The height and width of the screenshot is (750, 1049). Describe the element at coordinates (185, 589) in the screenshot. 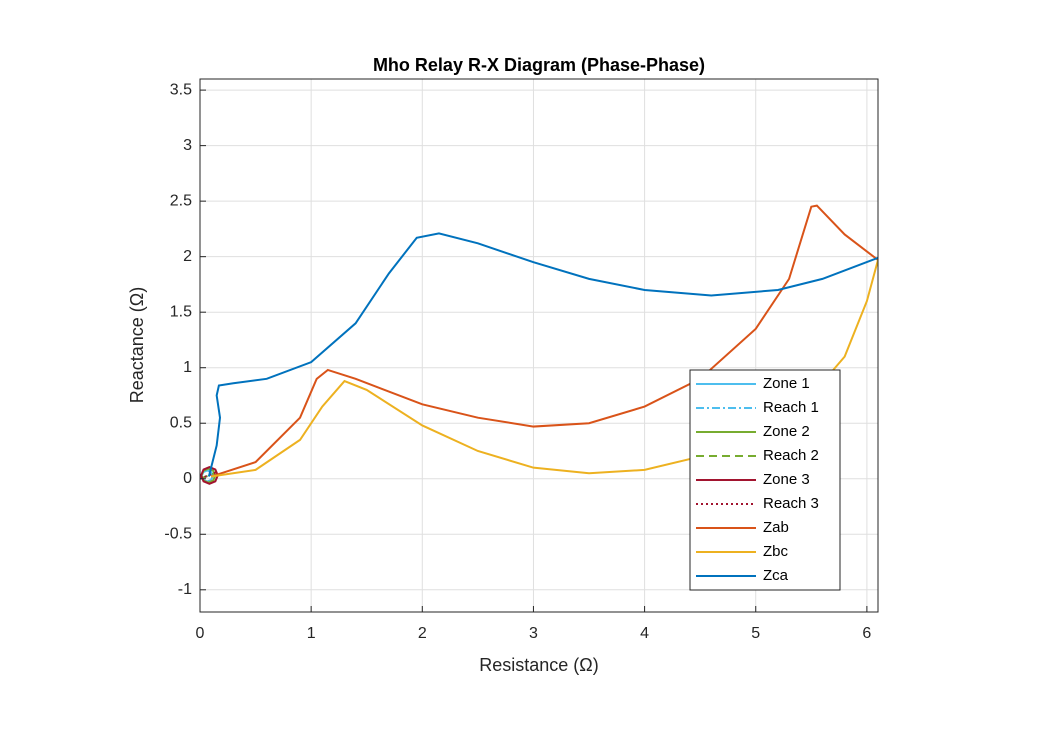

I see `y-tick-label: -1` at that location.